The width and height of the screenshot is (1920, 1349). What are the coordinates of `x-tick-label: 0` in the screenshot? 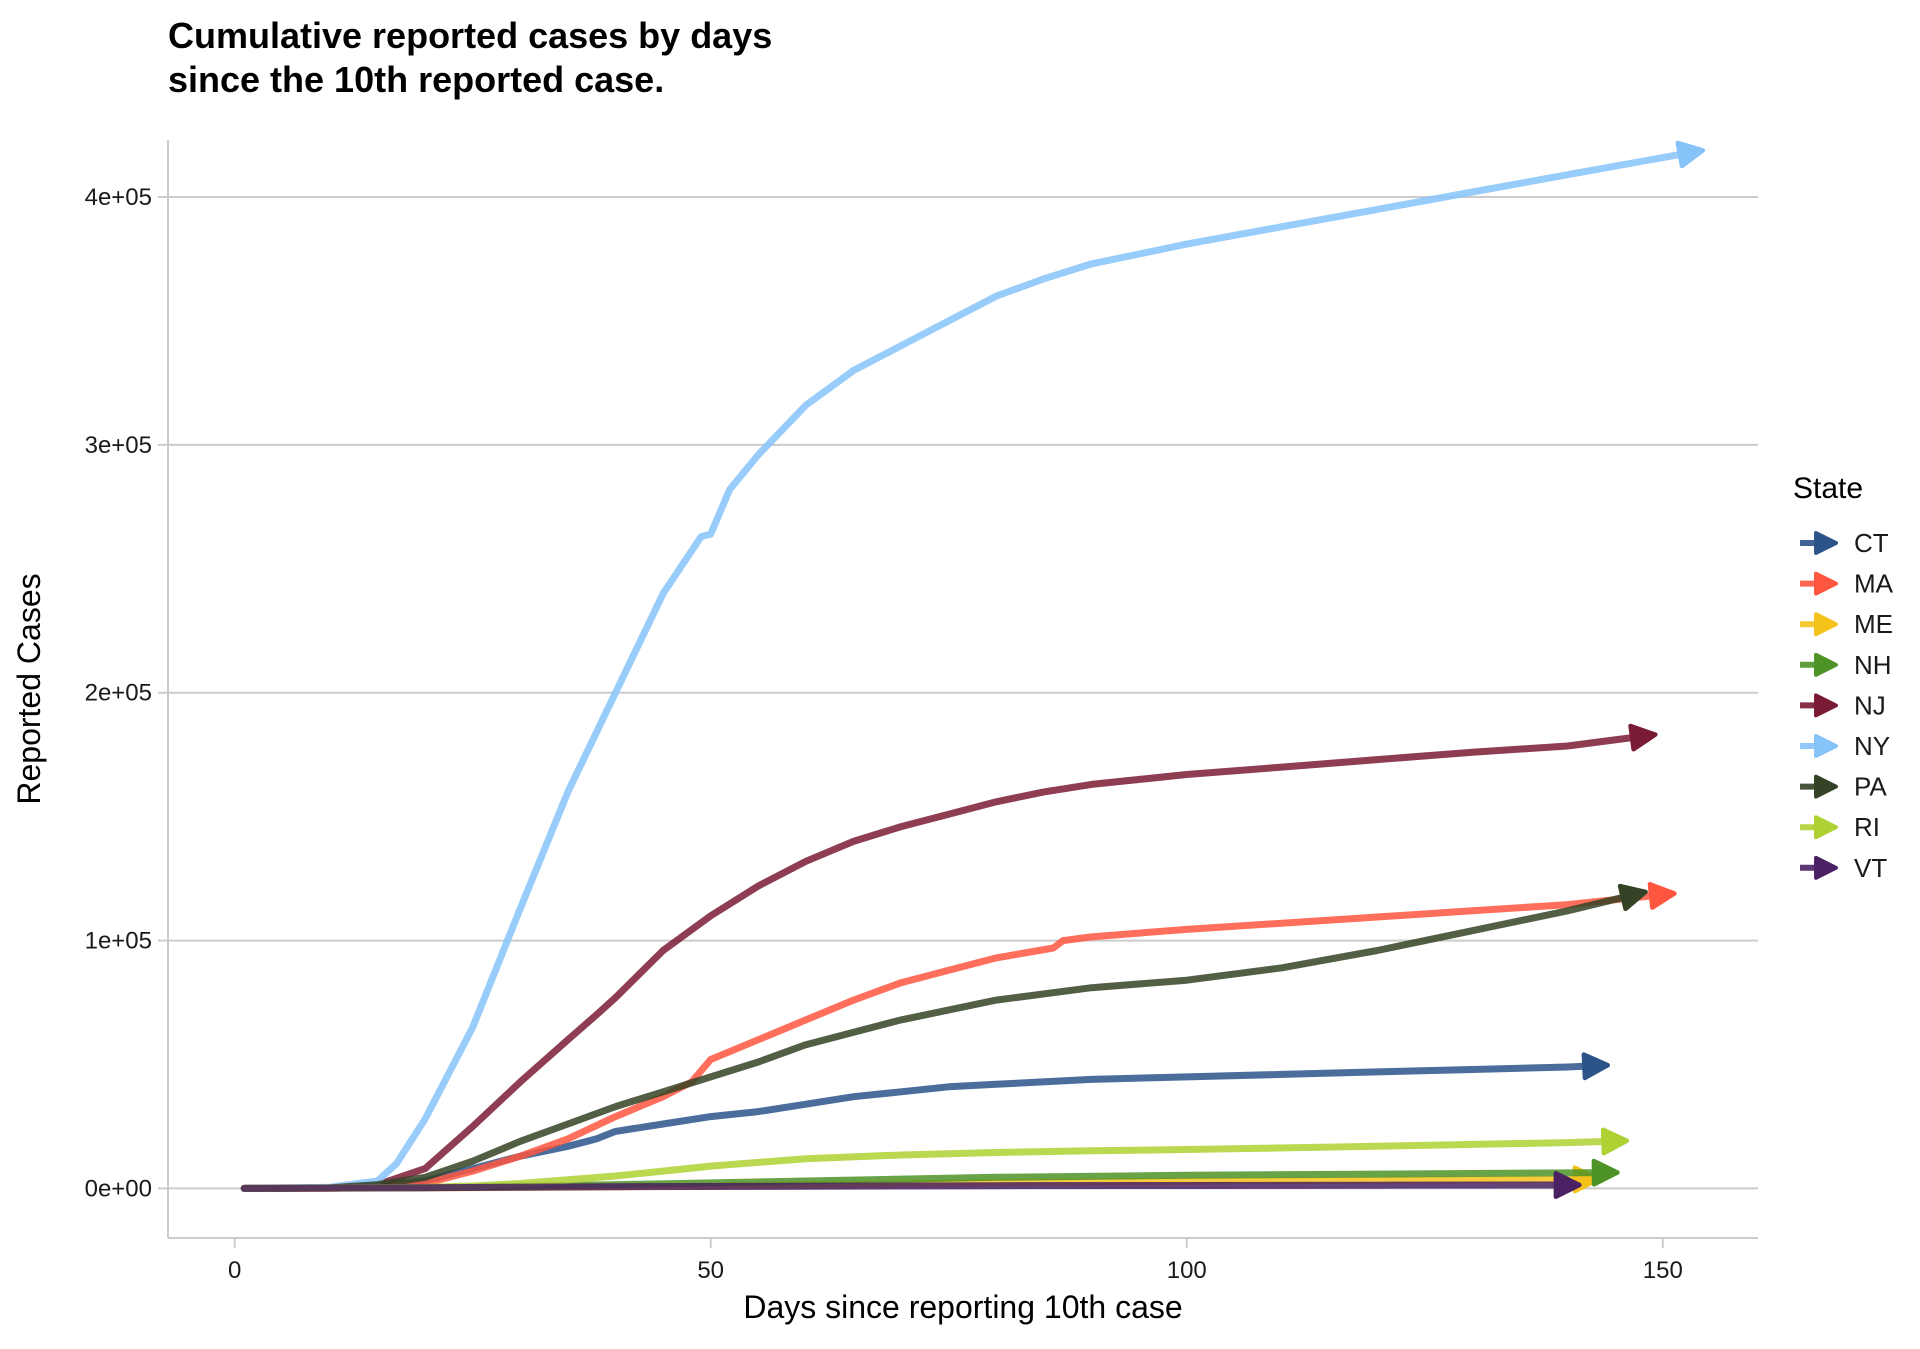 It's located at (234, 1270).